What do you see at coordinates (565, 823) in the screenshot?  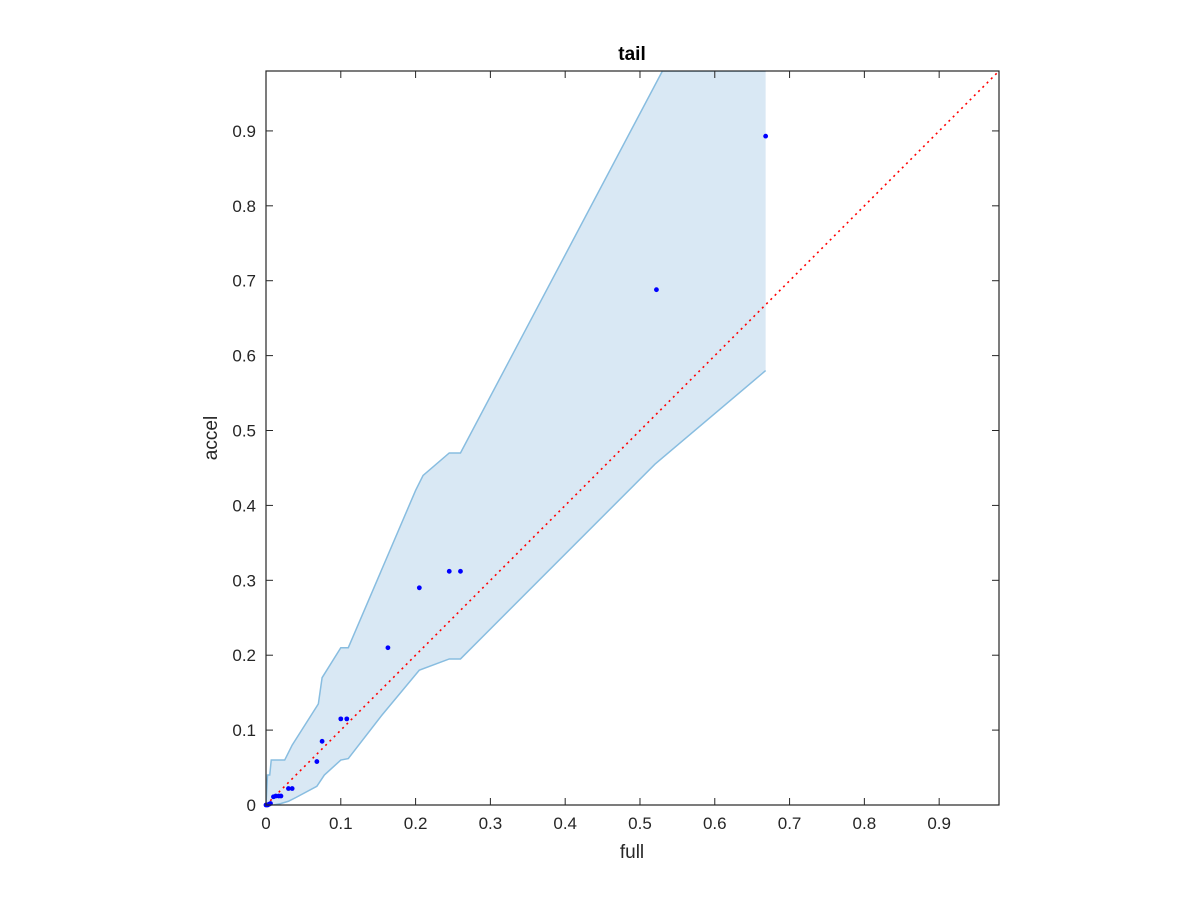 I see `x-tick-label: 0.4` at bounding box center [565, 823].